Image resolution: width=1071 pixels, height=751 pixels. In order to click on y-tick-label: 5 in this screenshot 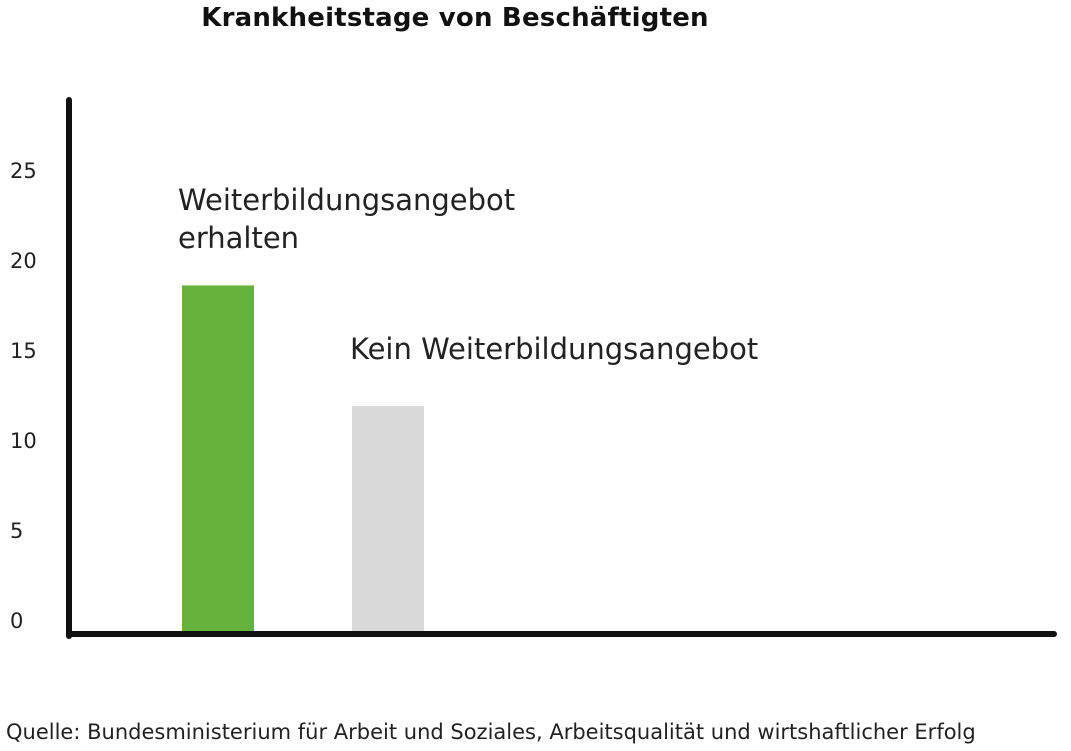, I will do `click(16, 531)`.